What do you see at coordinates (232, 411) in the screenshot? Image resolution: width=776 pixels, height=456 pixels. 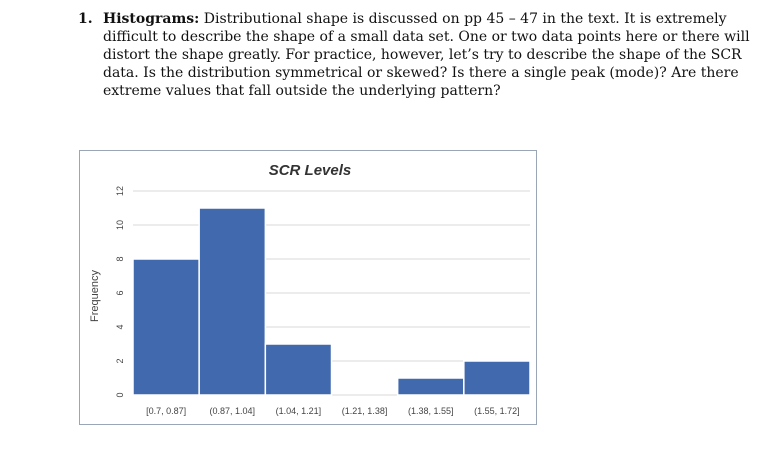 I see `x-tick-label: (0.87, 1.04]` at bounding box center [232, 411].